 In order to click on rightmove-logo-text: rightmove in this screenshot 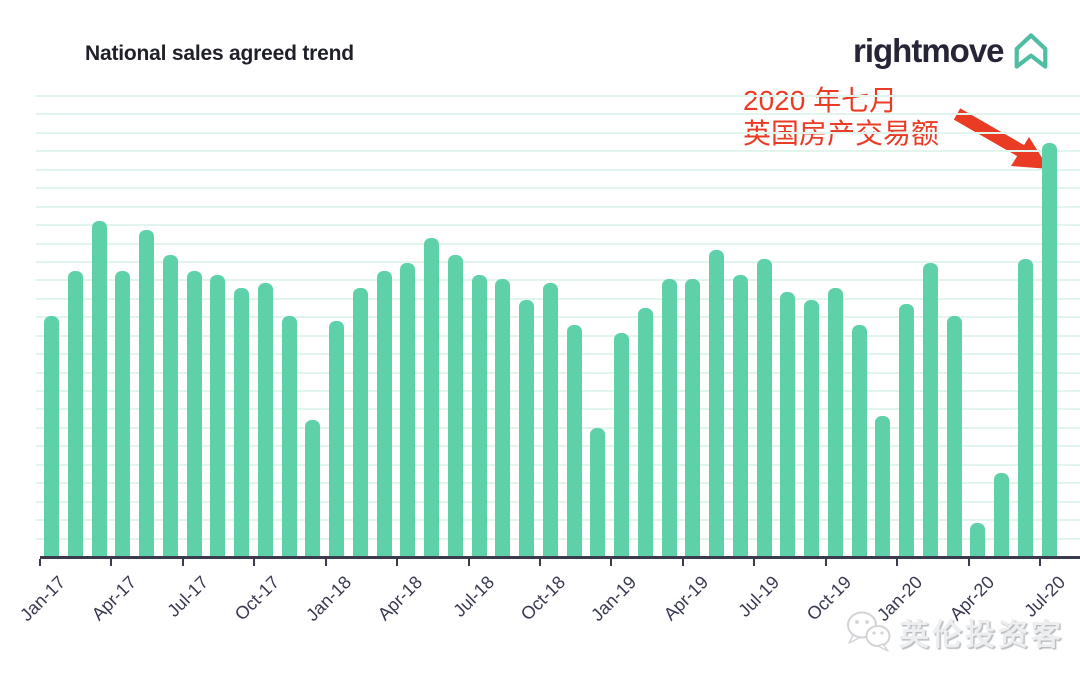, I will do `click(929, 50)`.